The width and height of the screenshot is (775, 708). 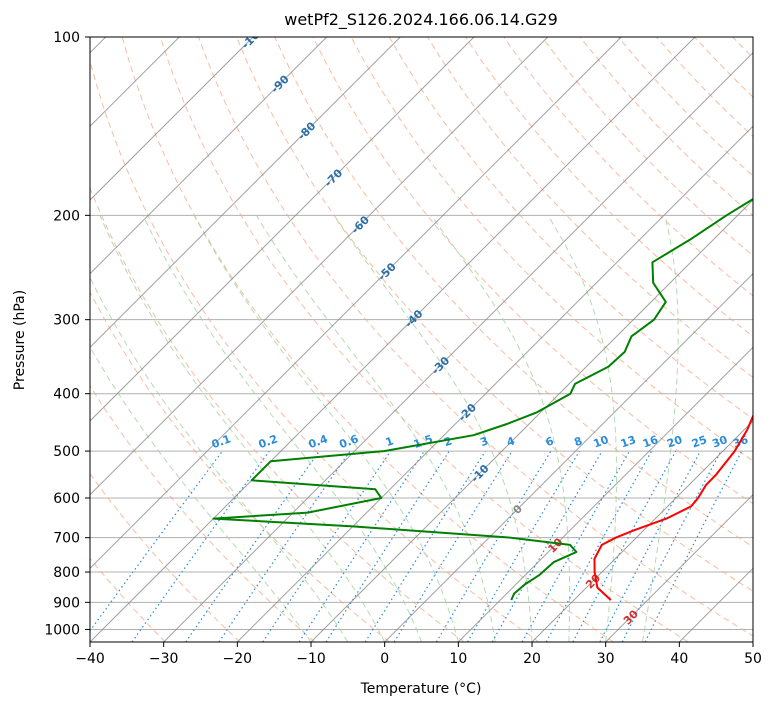 I want to click on y-tick-label: 200, so click(x=66, y=216).